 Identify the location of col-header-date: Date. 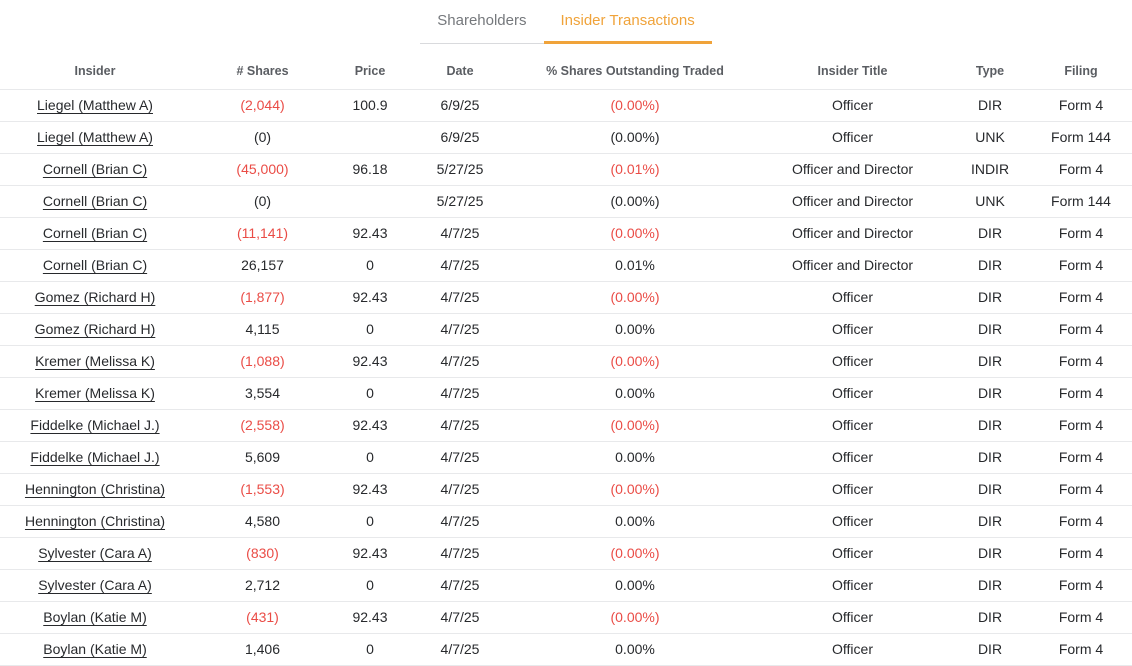
(460, 67).